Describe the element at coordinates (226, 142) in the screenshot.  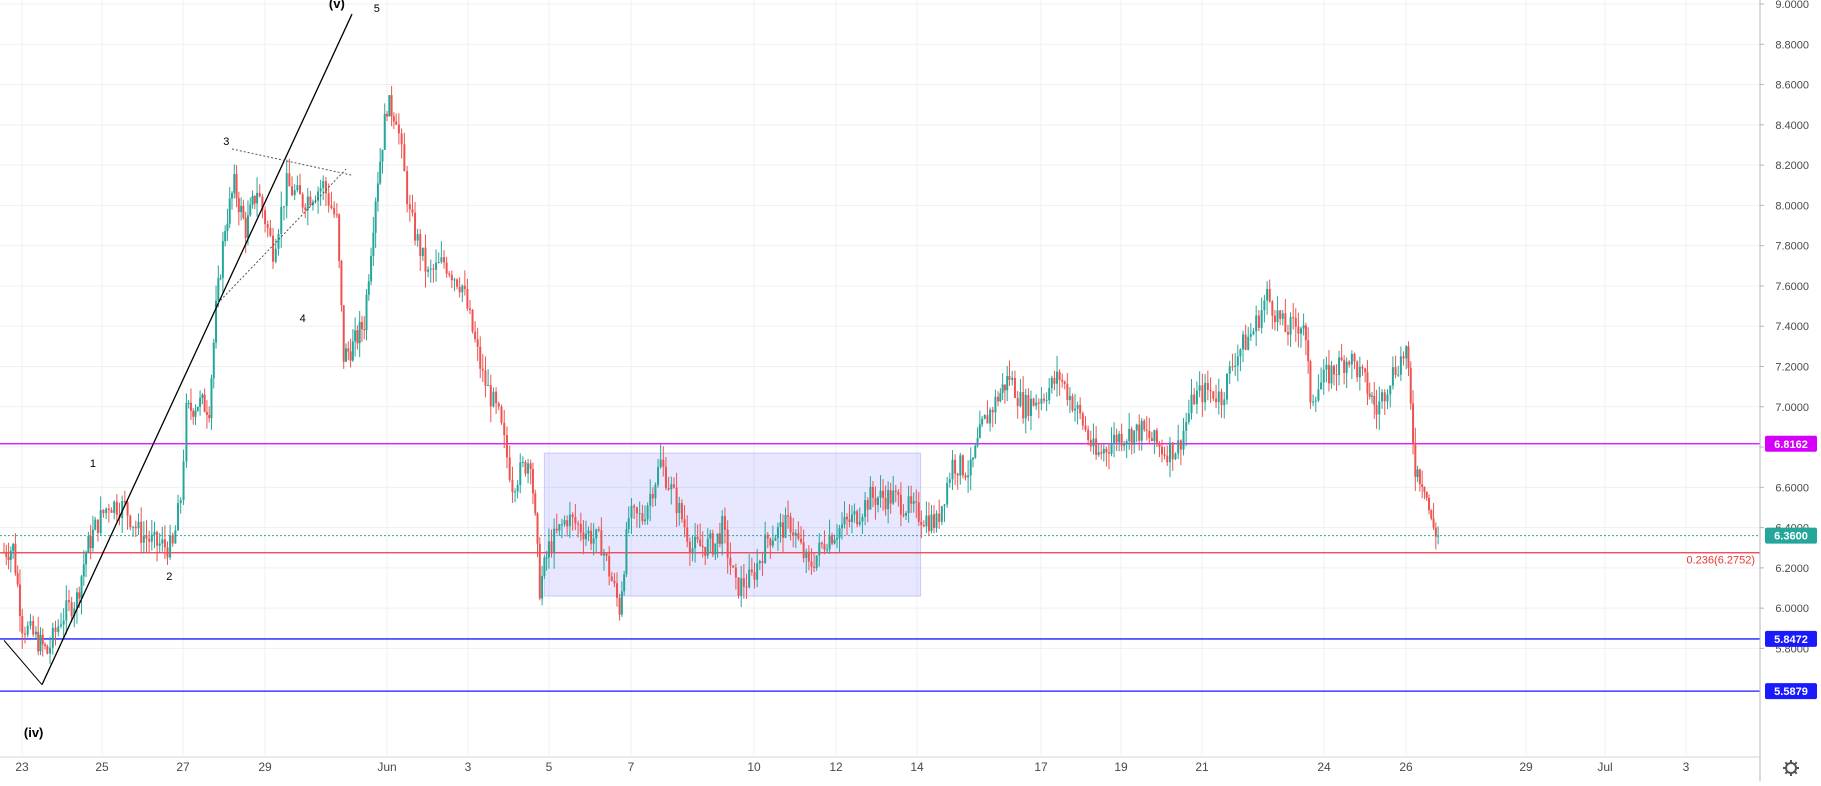
I see `wave-label: 3` at that location.